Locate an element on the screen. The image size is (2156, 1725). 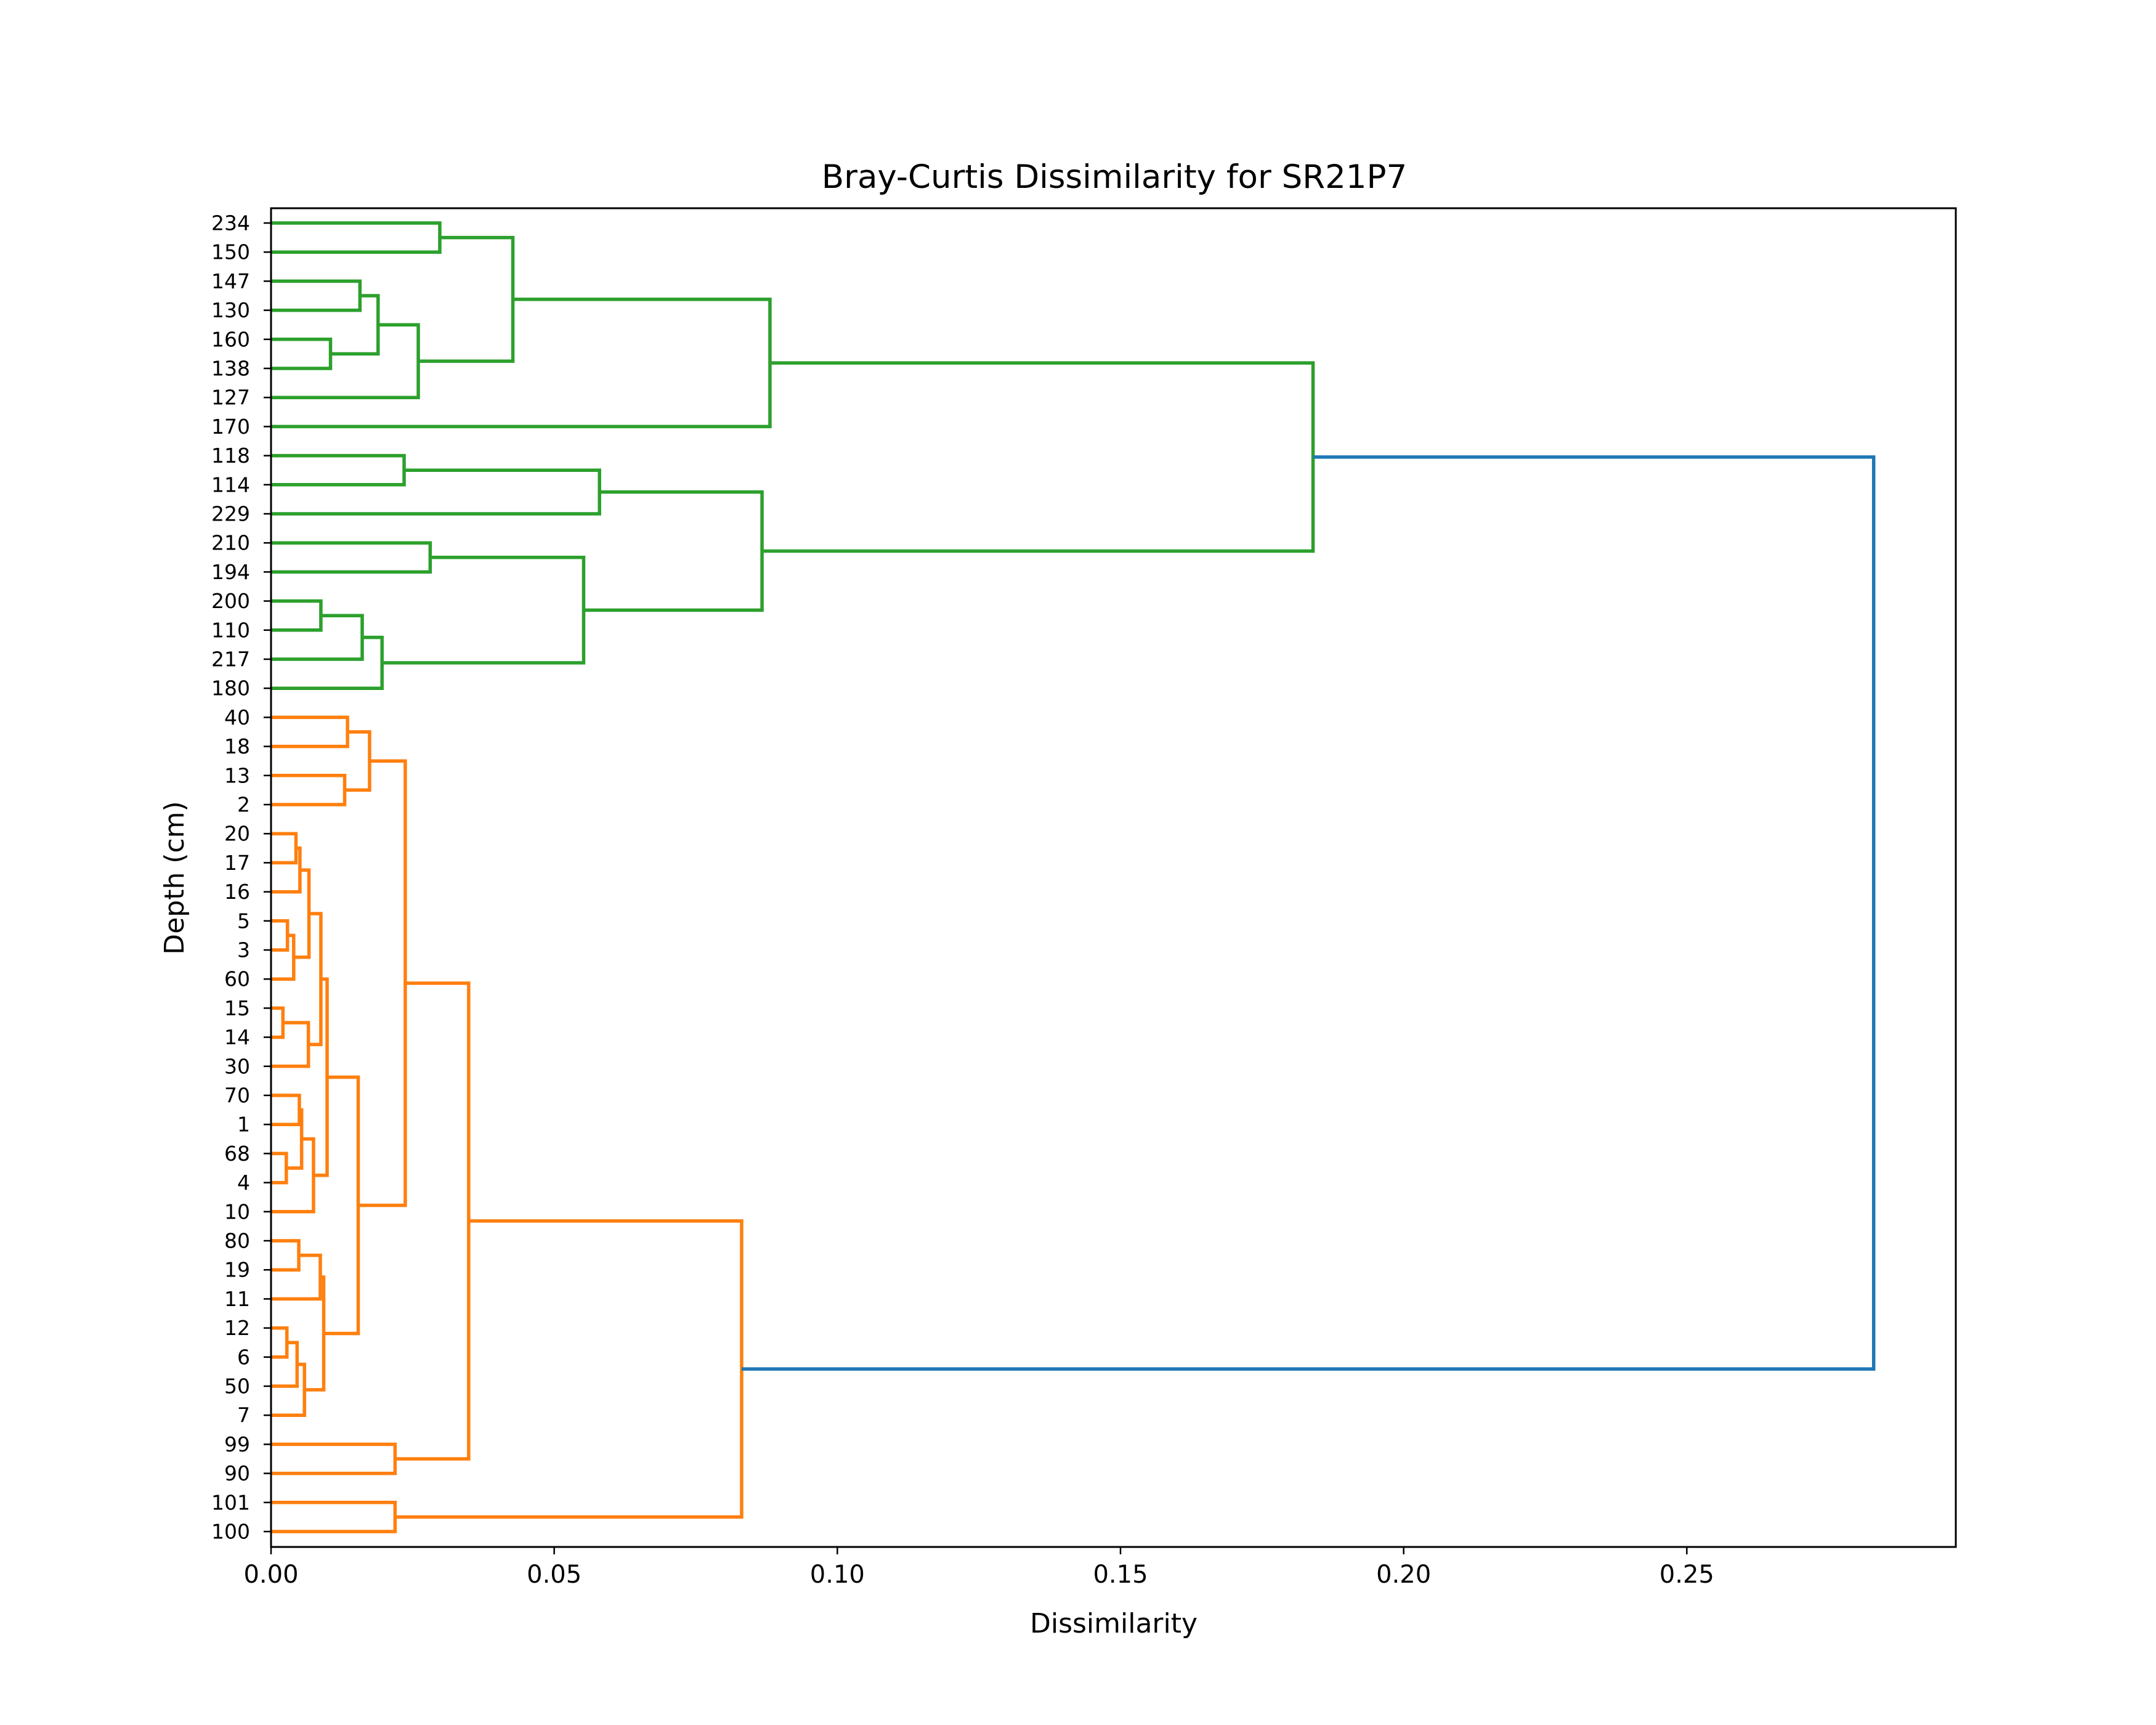
leaf-label-80: 80 is located at coordinates (237, 1241).